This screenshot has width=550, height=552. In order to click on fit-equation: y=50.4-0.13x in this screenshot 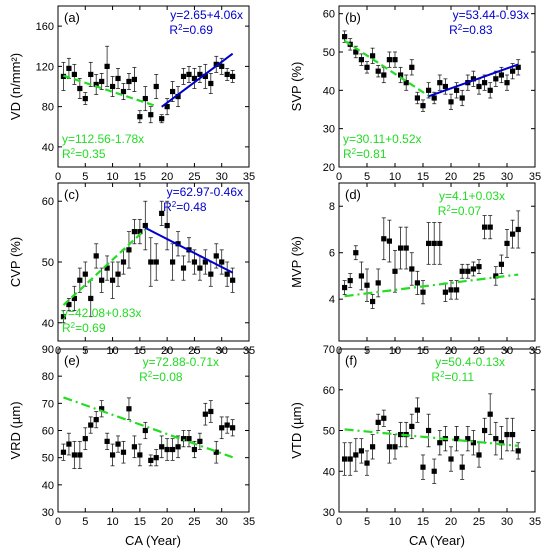, I will do `click(470, 362)`.